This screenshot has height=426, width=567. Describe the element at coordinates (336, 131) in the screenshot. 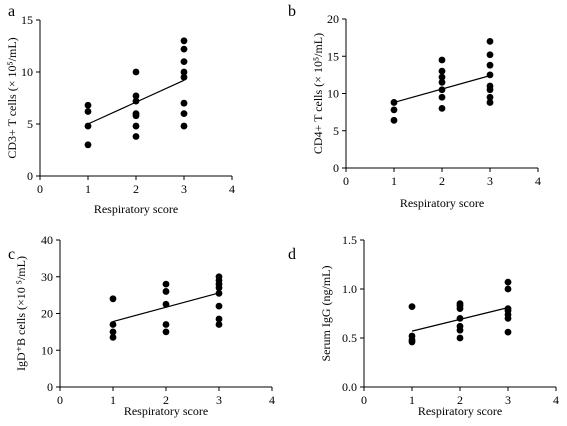

I see `y-tick-label: 5` at that location.